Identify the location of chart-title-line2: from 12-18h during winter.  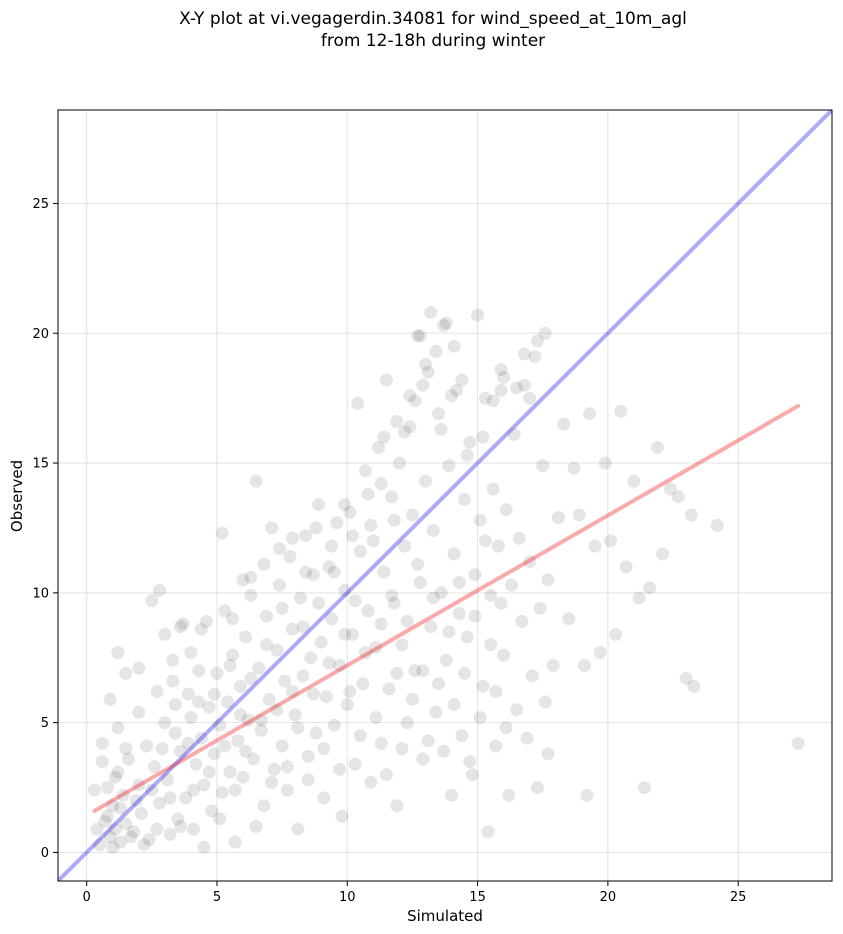
(433, 41).